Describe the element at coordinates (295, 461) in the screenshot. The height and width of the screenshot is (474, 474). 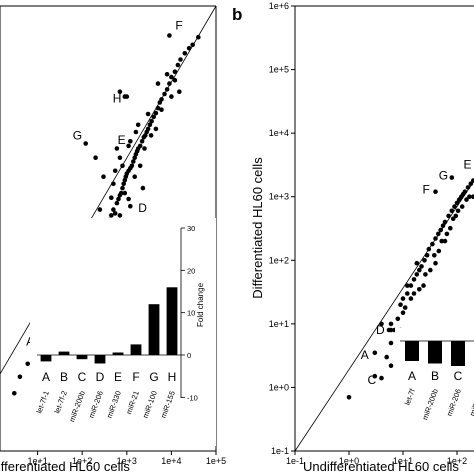
I see `panel-b-x-tick-label: 1e-1` at that location.